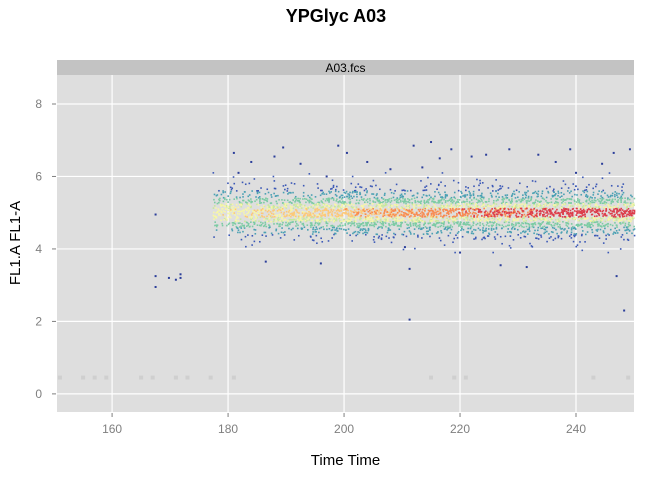  I want to click on outlier-point, so click(233, 152).